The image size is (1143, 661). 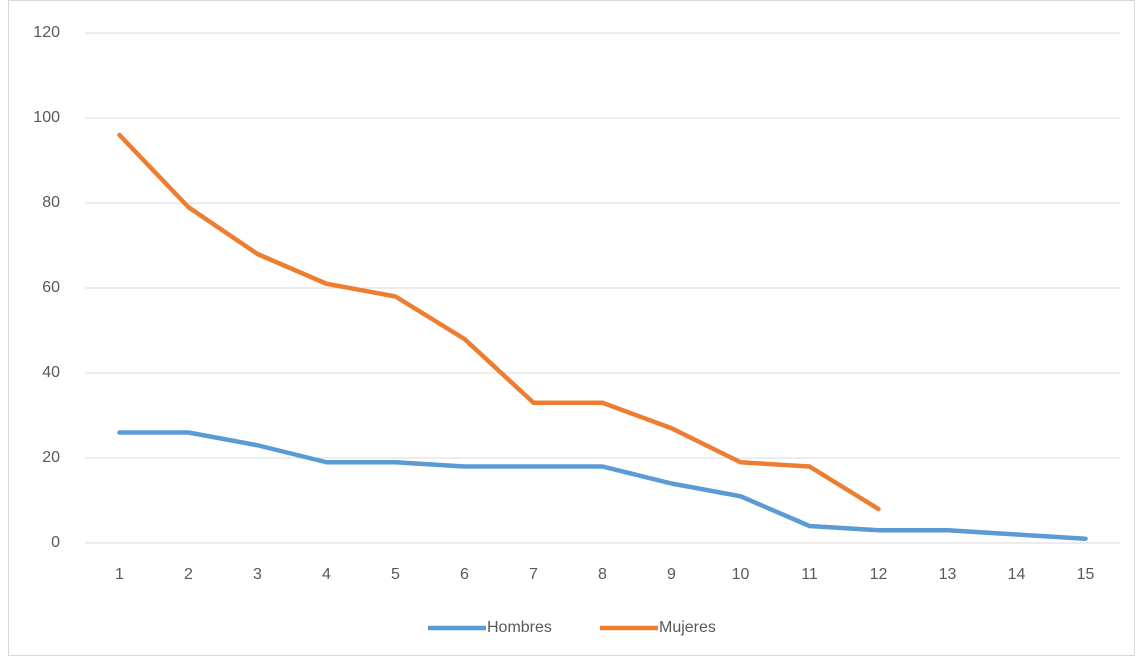 What do you see at coordinates (51, 287) in the screenshot?
I see `y-tick-label: 60` at bounding box center [51, 287].